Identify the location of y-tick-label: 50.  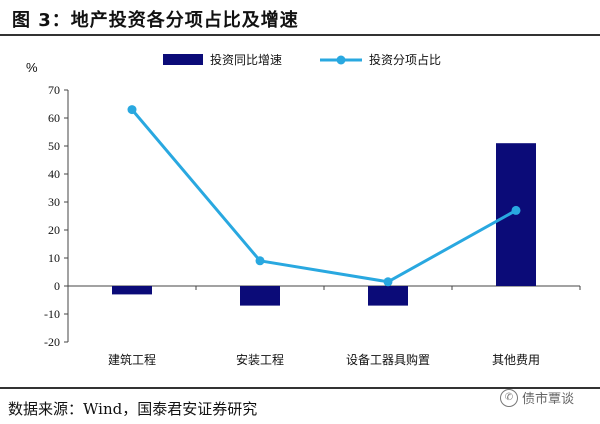
(54, 146).